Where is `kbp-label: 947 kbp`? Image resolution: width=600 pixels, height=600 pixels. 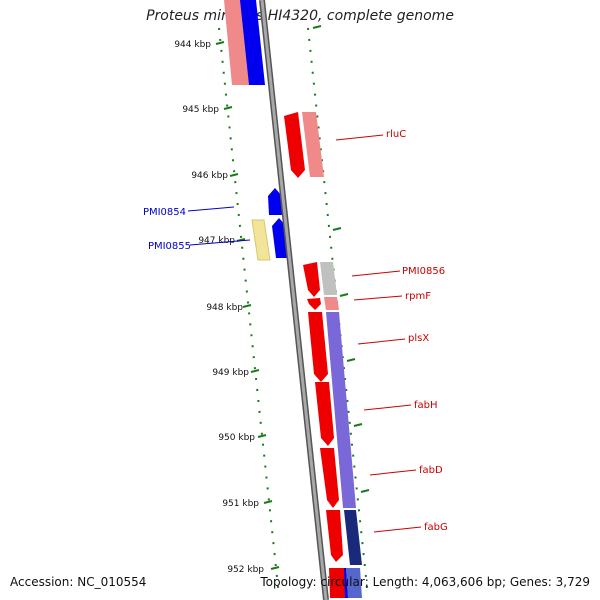
kbp-label: 947 kbp is located at coordinates (216, 241).